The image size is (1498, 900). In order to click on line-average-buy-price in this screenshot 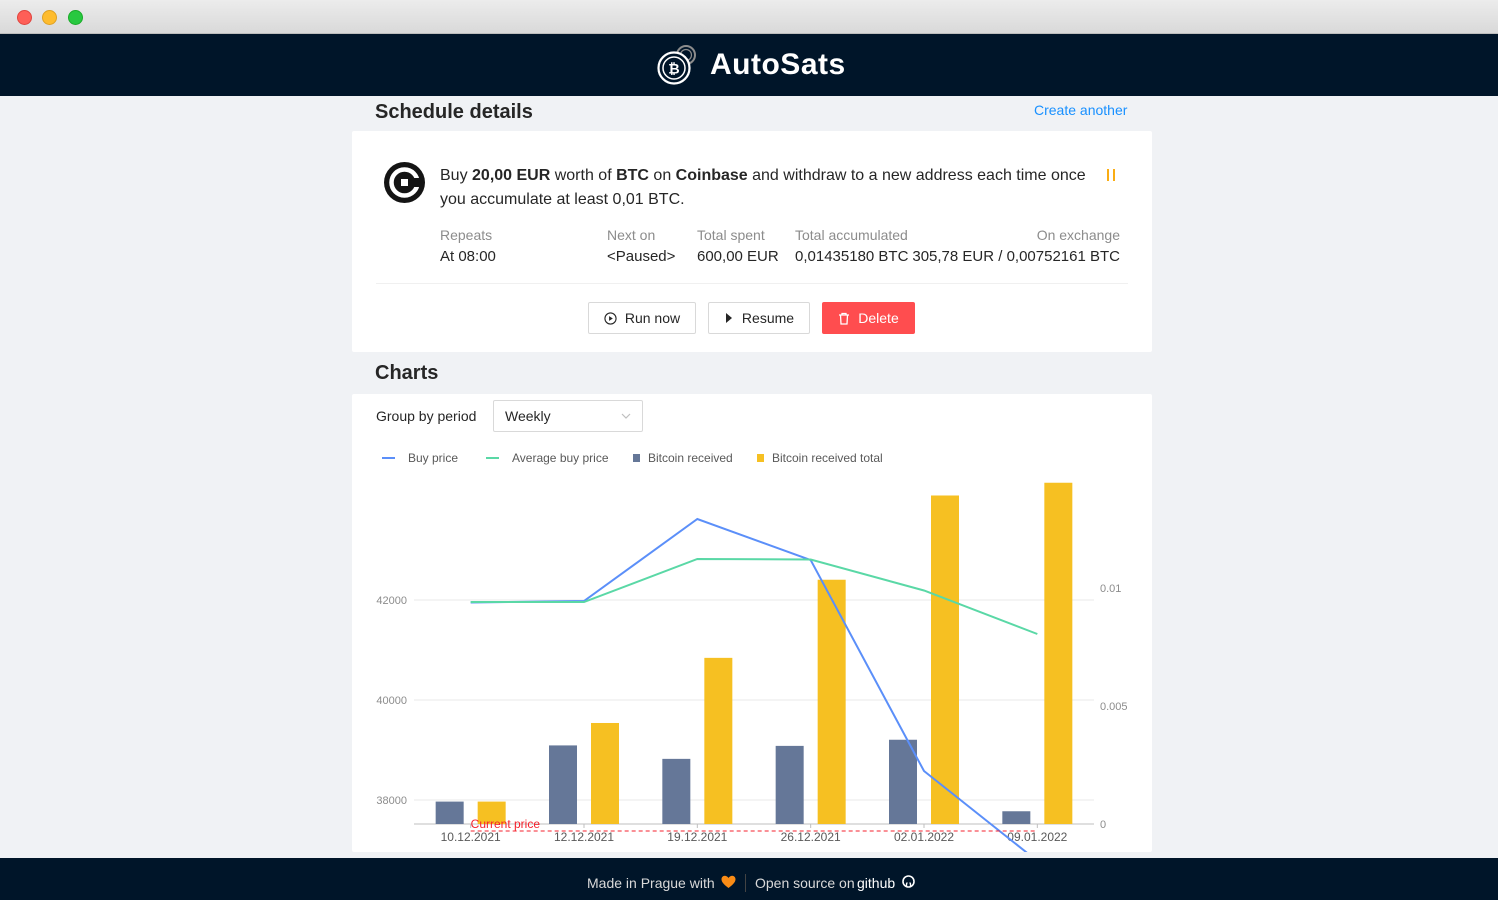, I will do `click(754, 596)`.